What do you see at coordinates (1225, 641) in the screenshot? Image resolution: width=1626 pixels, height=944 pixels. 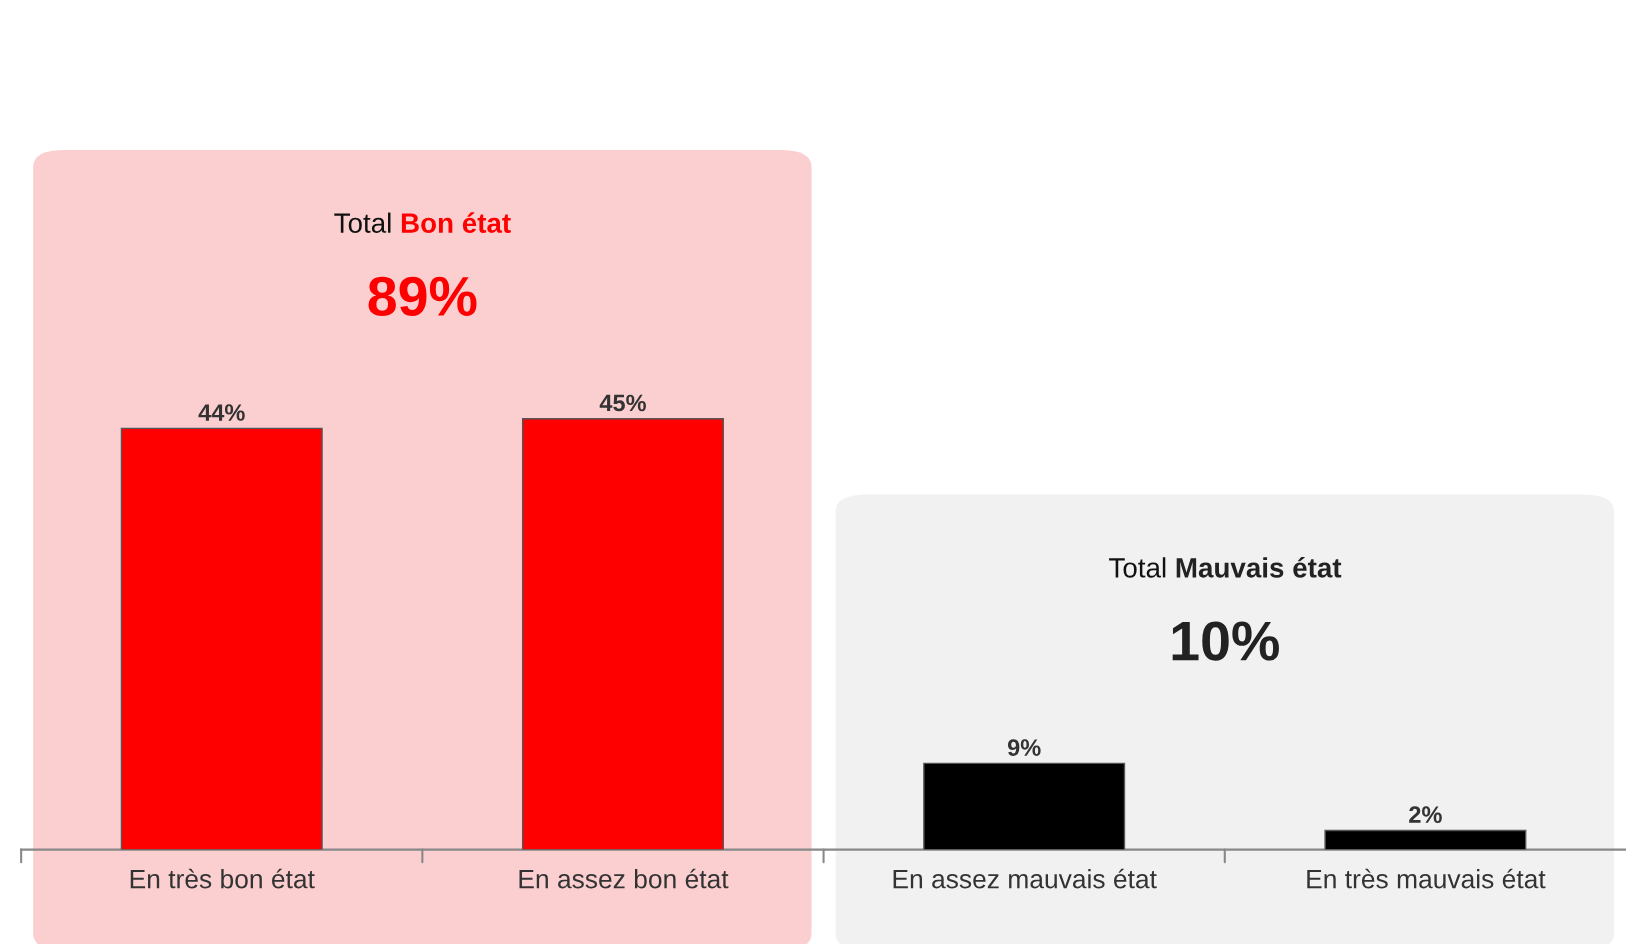 I see `annotation: 10%` at bounding box center [1225, 641].